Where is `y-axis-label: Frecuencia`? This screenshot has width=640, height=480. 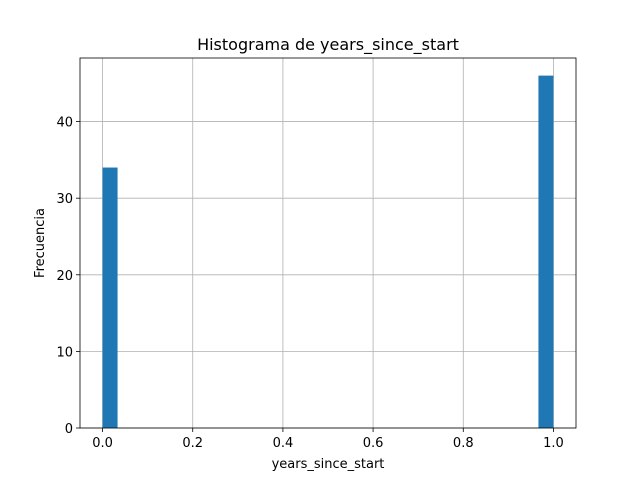 y-axis-label: Frecuencia is located at coordinates (40, 243).